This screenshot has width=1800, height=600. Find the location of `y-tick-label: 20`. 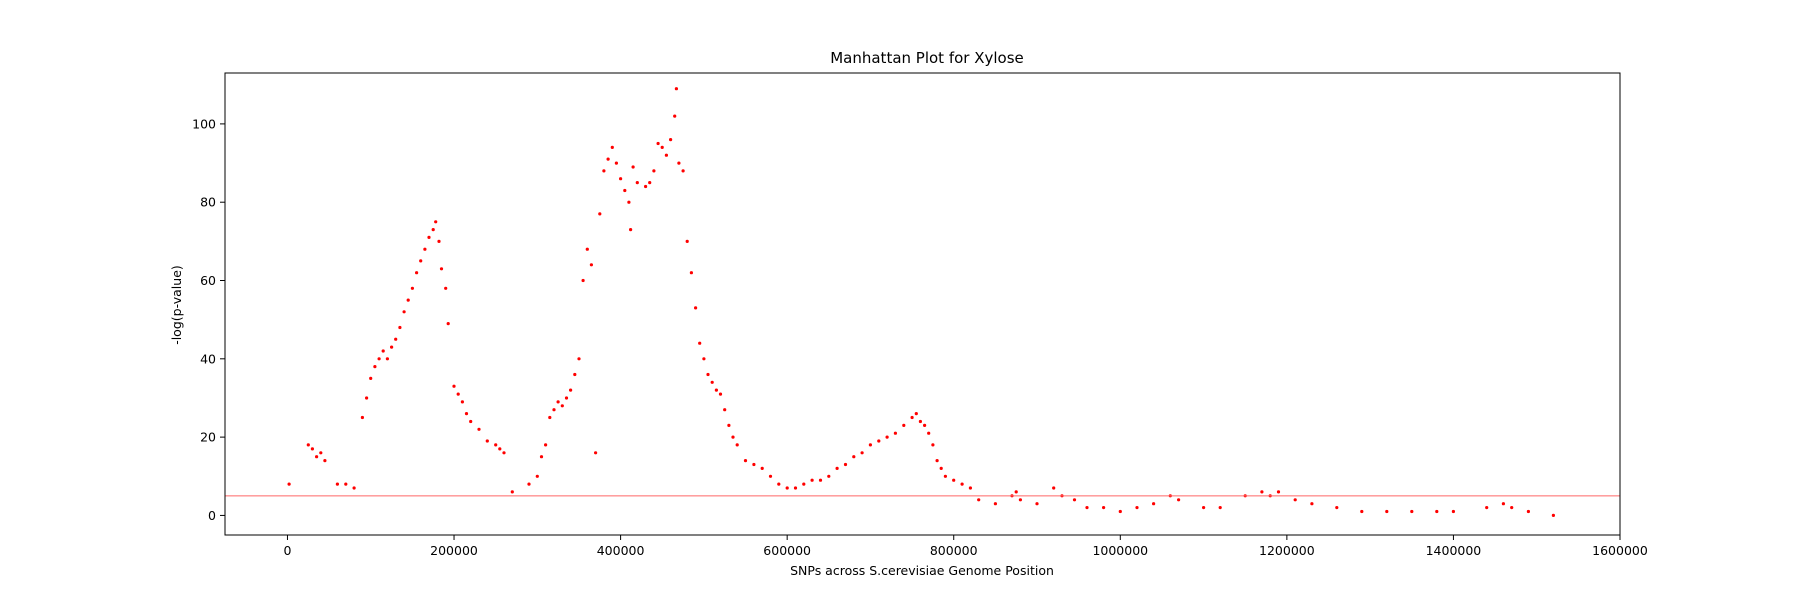

y-tick-label: 20 is located at coordinates (208, 437).